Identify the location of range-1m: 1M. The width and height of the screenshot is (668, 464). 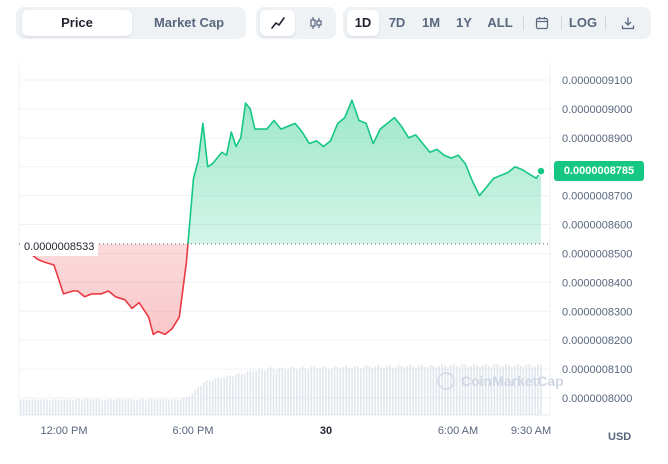
(431, 22).